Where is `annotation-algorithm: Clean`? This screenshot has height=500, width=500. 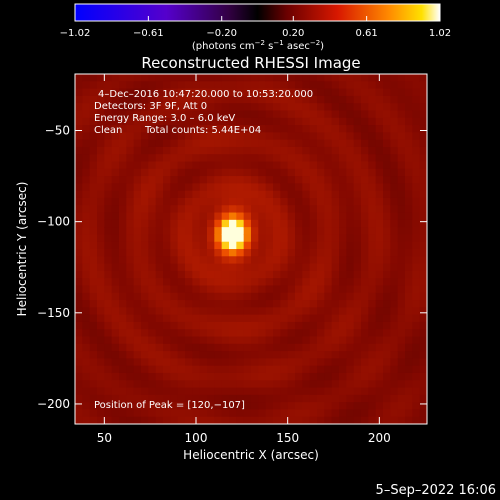 annotation-algorithm: Clean is located at coordinates (108, 130).